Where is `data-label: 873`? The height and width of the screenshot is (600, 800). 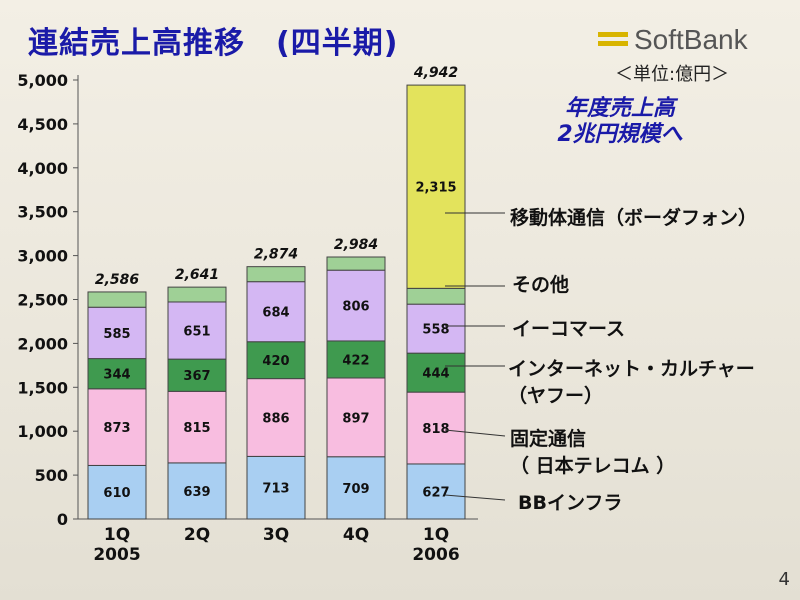 data-label: 873 is located at coordinates (116, 428).